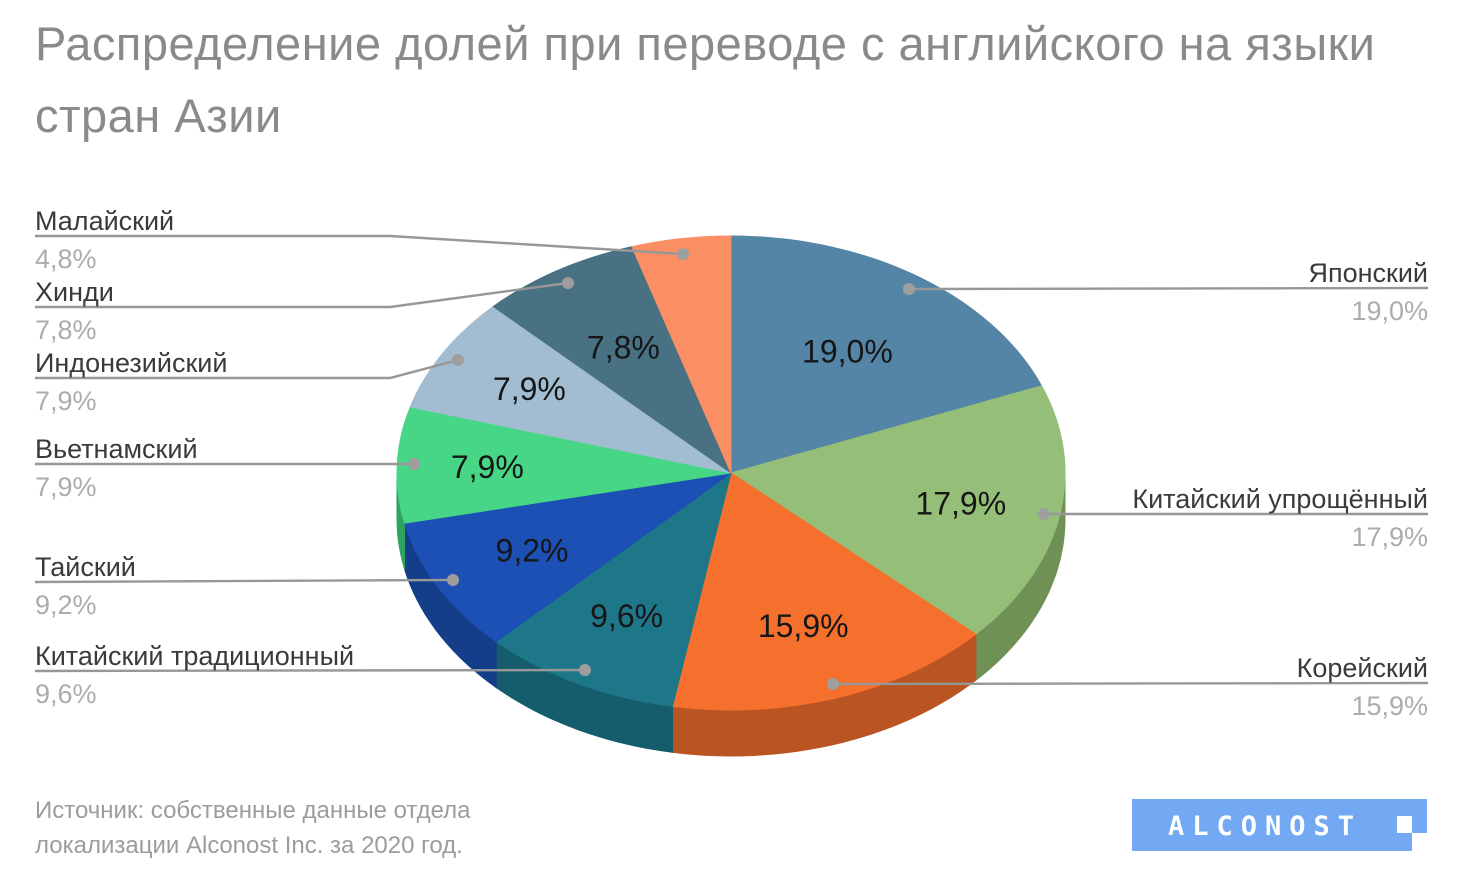  Describe the element at coordinates (1280, 499) in the screenshot. I see `callout-chinese-simplified-label: Китайский упрощённый` at that location.